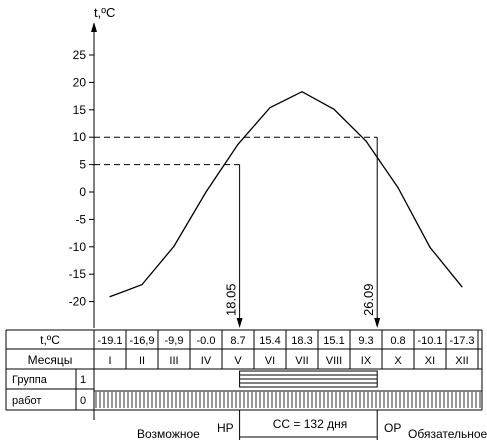 The width and height of the screenshot is (487, 447). Describe the element at coordinates (26, 401) in the screenshot. I see `group-label-line2: работ` at that location.